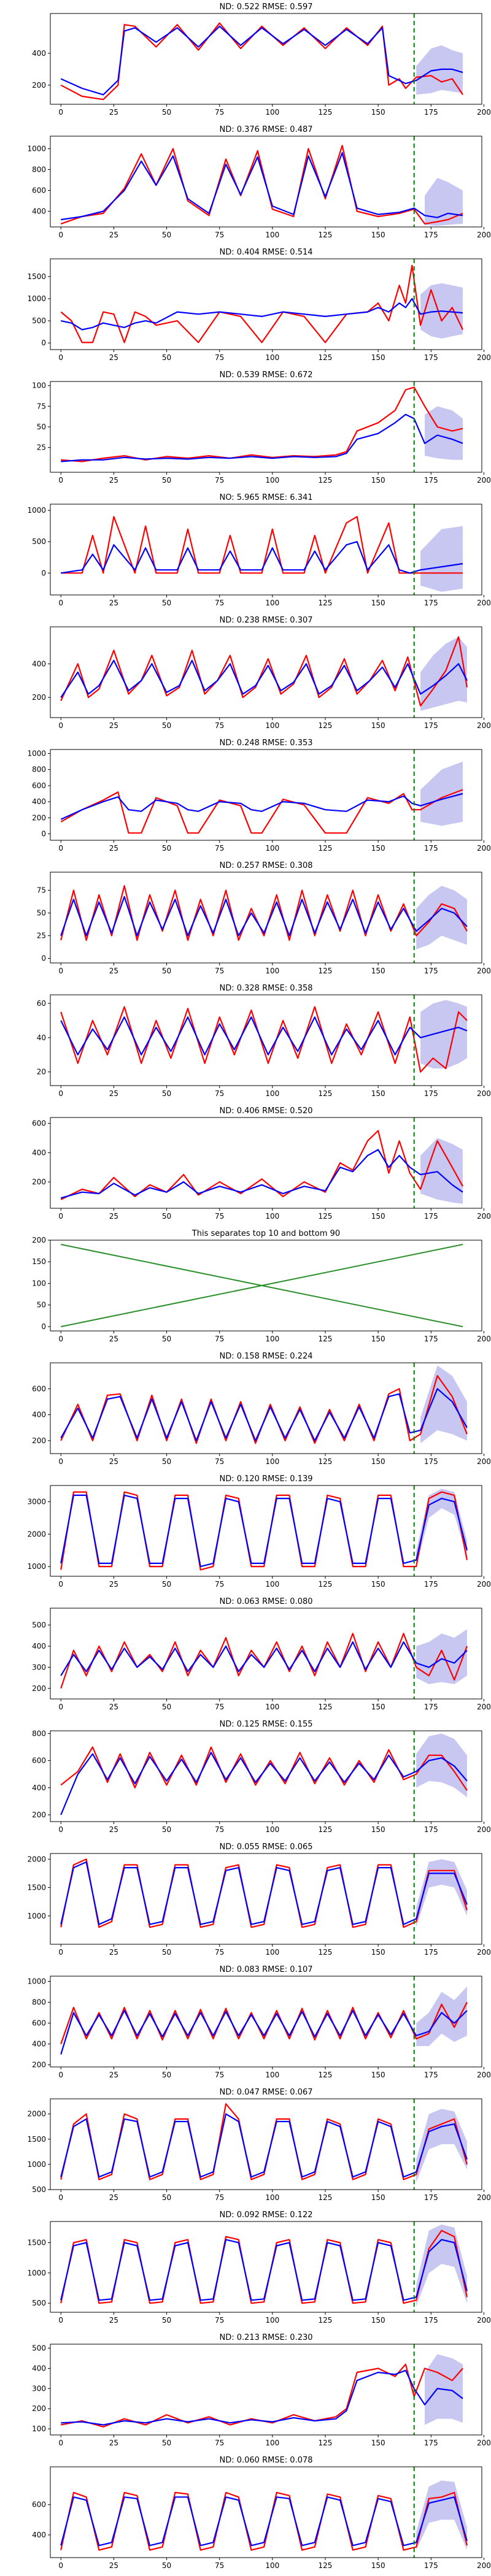 The image size is (491, 2576). I want to click on panel-title: ND: 0.060 RMSE: 0.078, so click(266, 2460).